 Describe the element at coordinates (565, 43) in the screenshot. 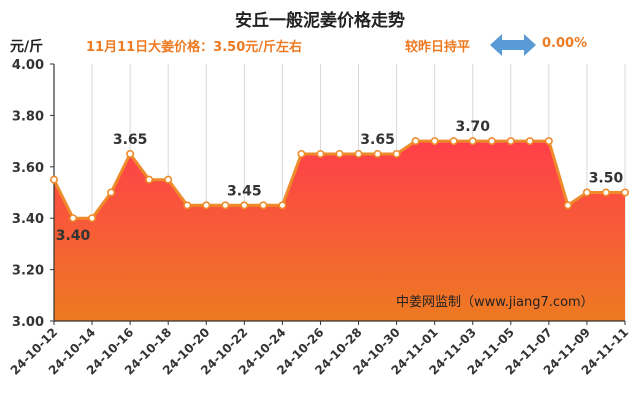

I see `compare-value: 0.00%` at that location.